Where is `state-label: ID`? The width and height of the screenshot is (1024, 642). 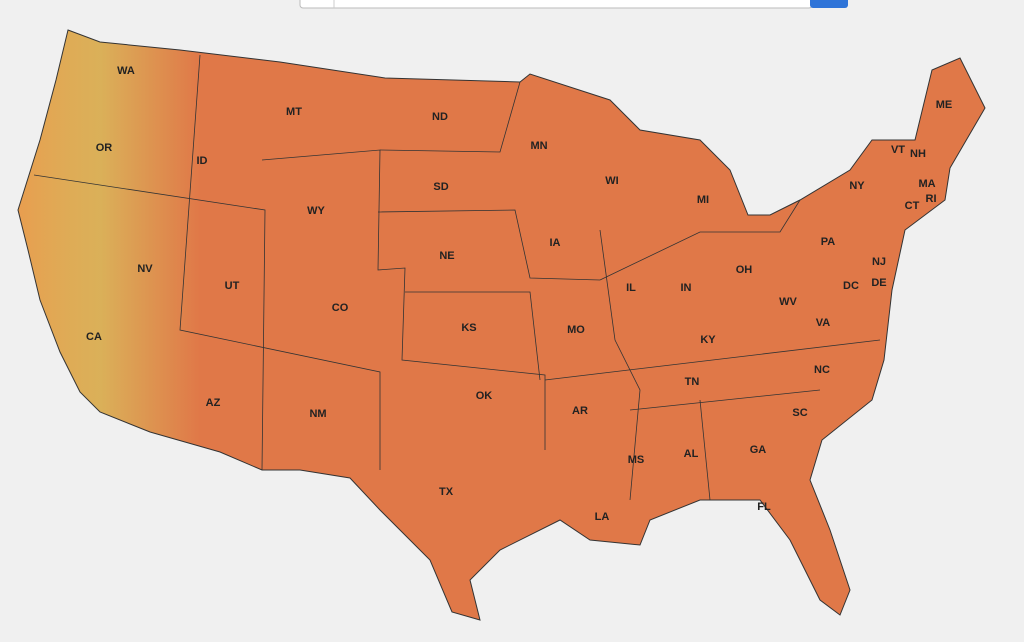 state-label: ID is located at coordinates (202, 161).